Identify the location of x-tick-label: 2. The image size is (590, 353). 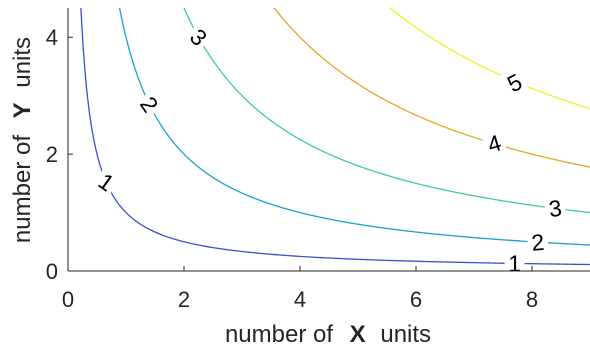
(184, 299).